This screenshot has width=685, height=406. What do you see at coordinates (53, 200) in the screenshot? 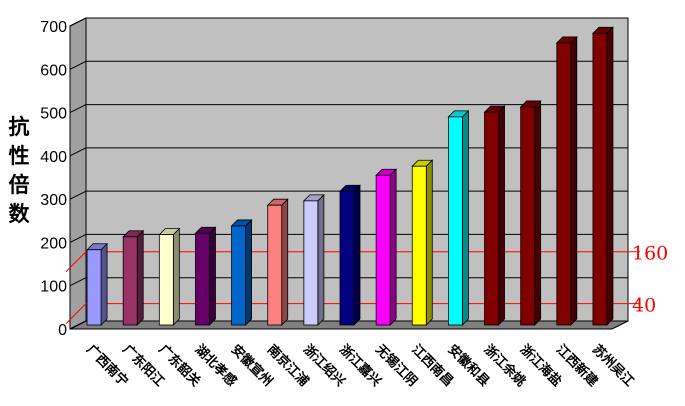
I see `y-tick-label: 300` at bounding box center [53, 200].